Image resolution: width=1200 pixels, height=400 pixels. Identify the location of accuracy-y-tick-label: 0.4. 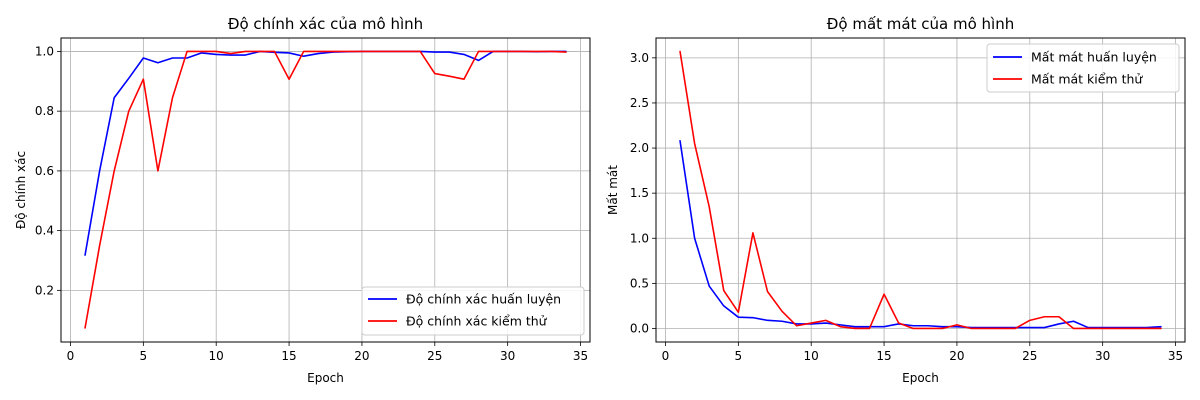
(44, 231).